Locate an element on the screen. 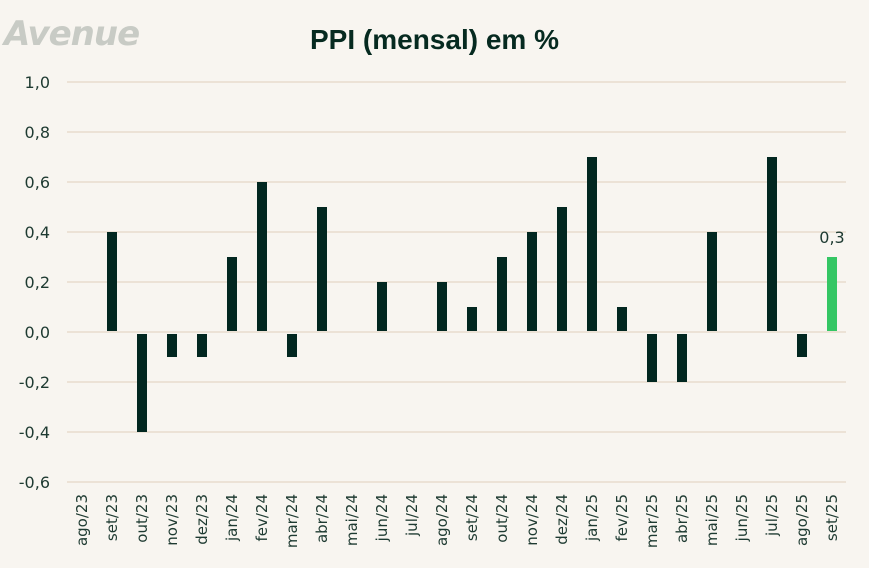 This screenshot has width=869, height=568. chart-title: PPI (mensal) em % is located at coordinates (434, 39).